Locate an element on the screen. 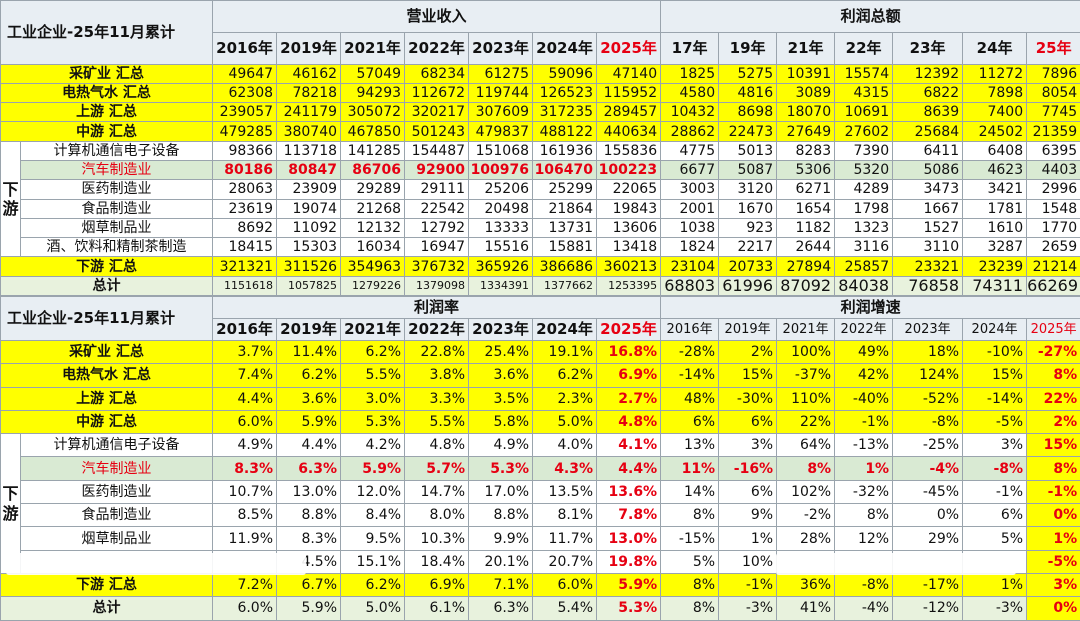 Image resolution: width=1080 pixels, height=621 pixels. value-cell: 501243 is located at coordinates (437, 131).